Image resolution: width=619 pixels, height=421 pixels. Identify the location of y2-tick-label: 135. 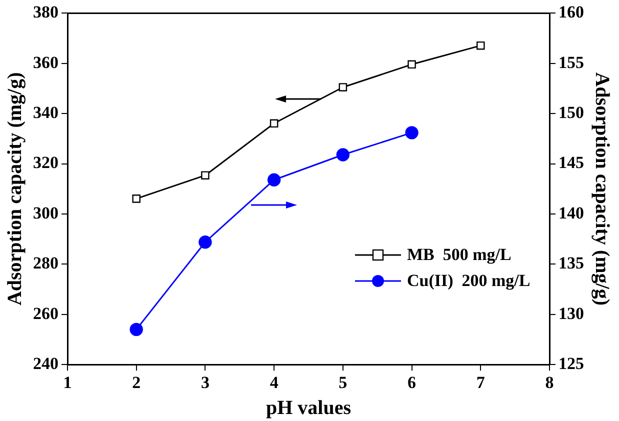
(571, 263).